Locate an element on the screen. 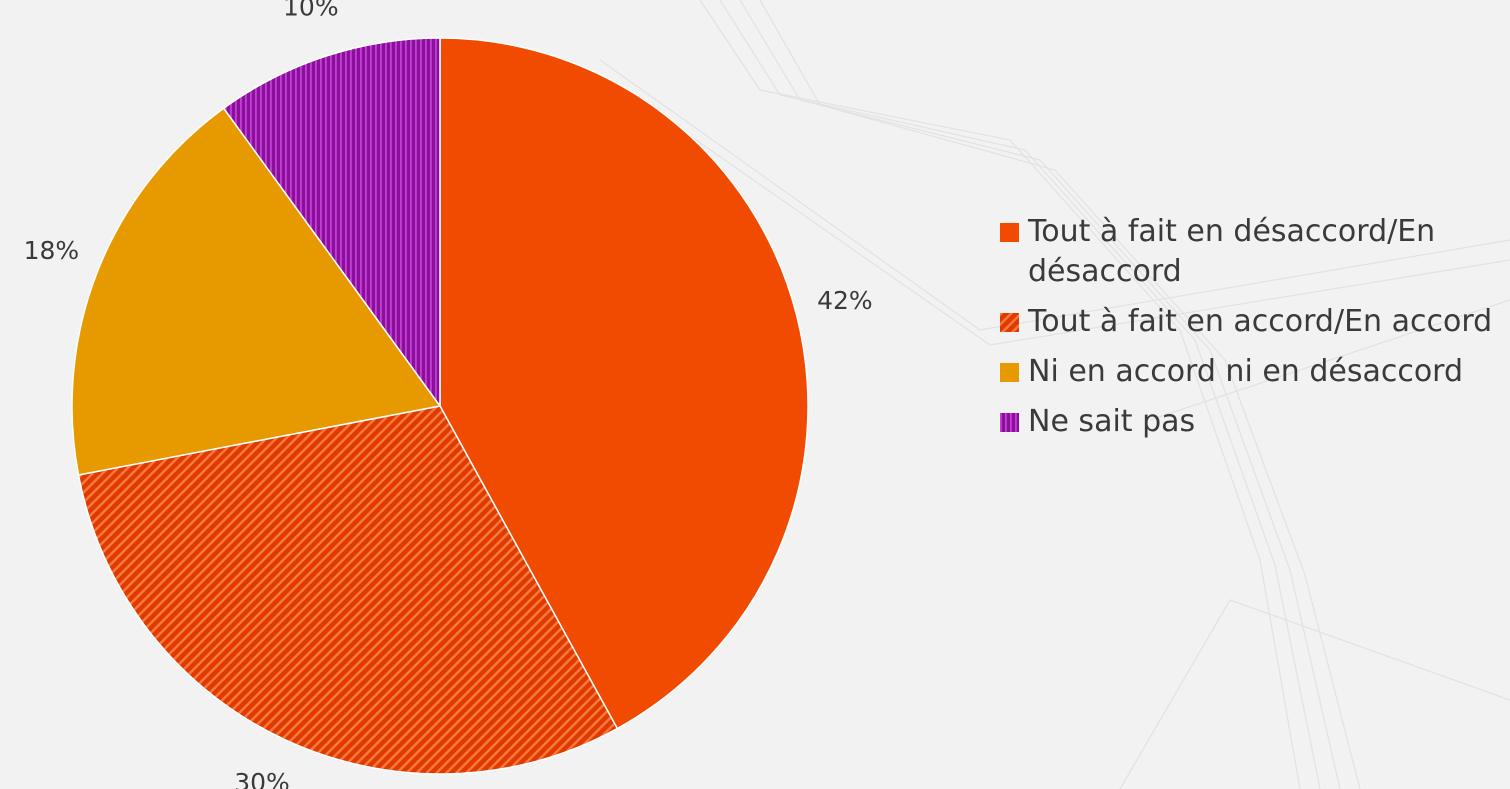 The image size is (1510, 789). legend-item: Tout à fait en désaccord/En désaccord is located at coordinates (1250, 252).